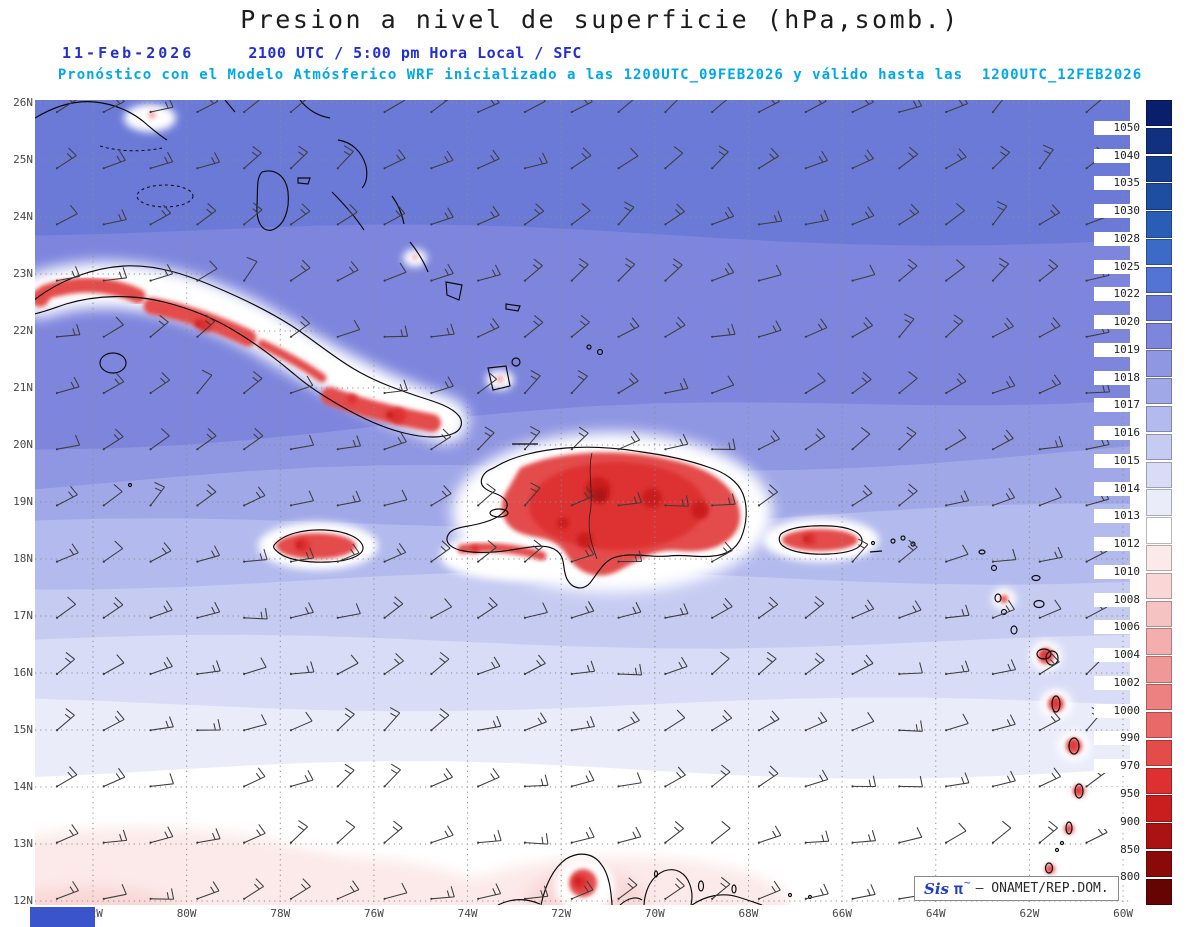  What do you see at coordinates (1118, 460) in the screenshot?
I see `colorbar-tick-label: 1015` at bounding box center [1118, 460].